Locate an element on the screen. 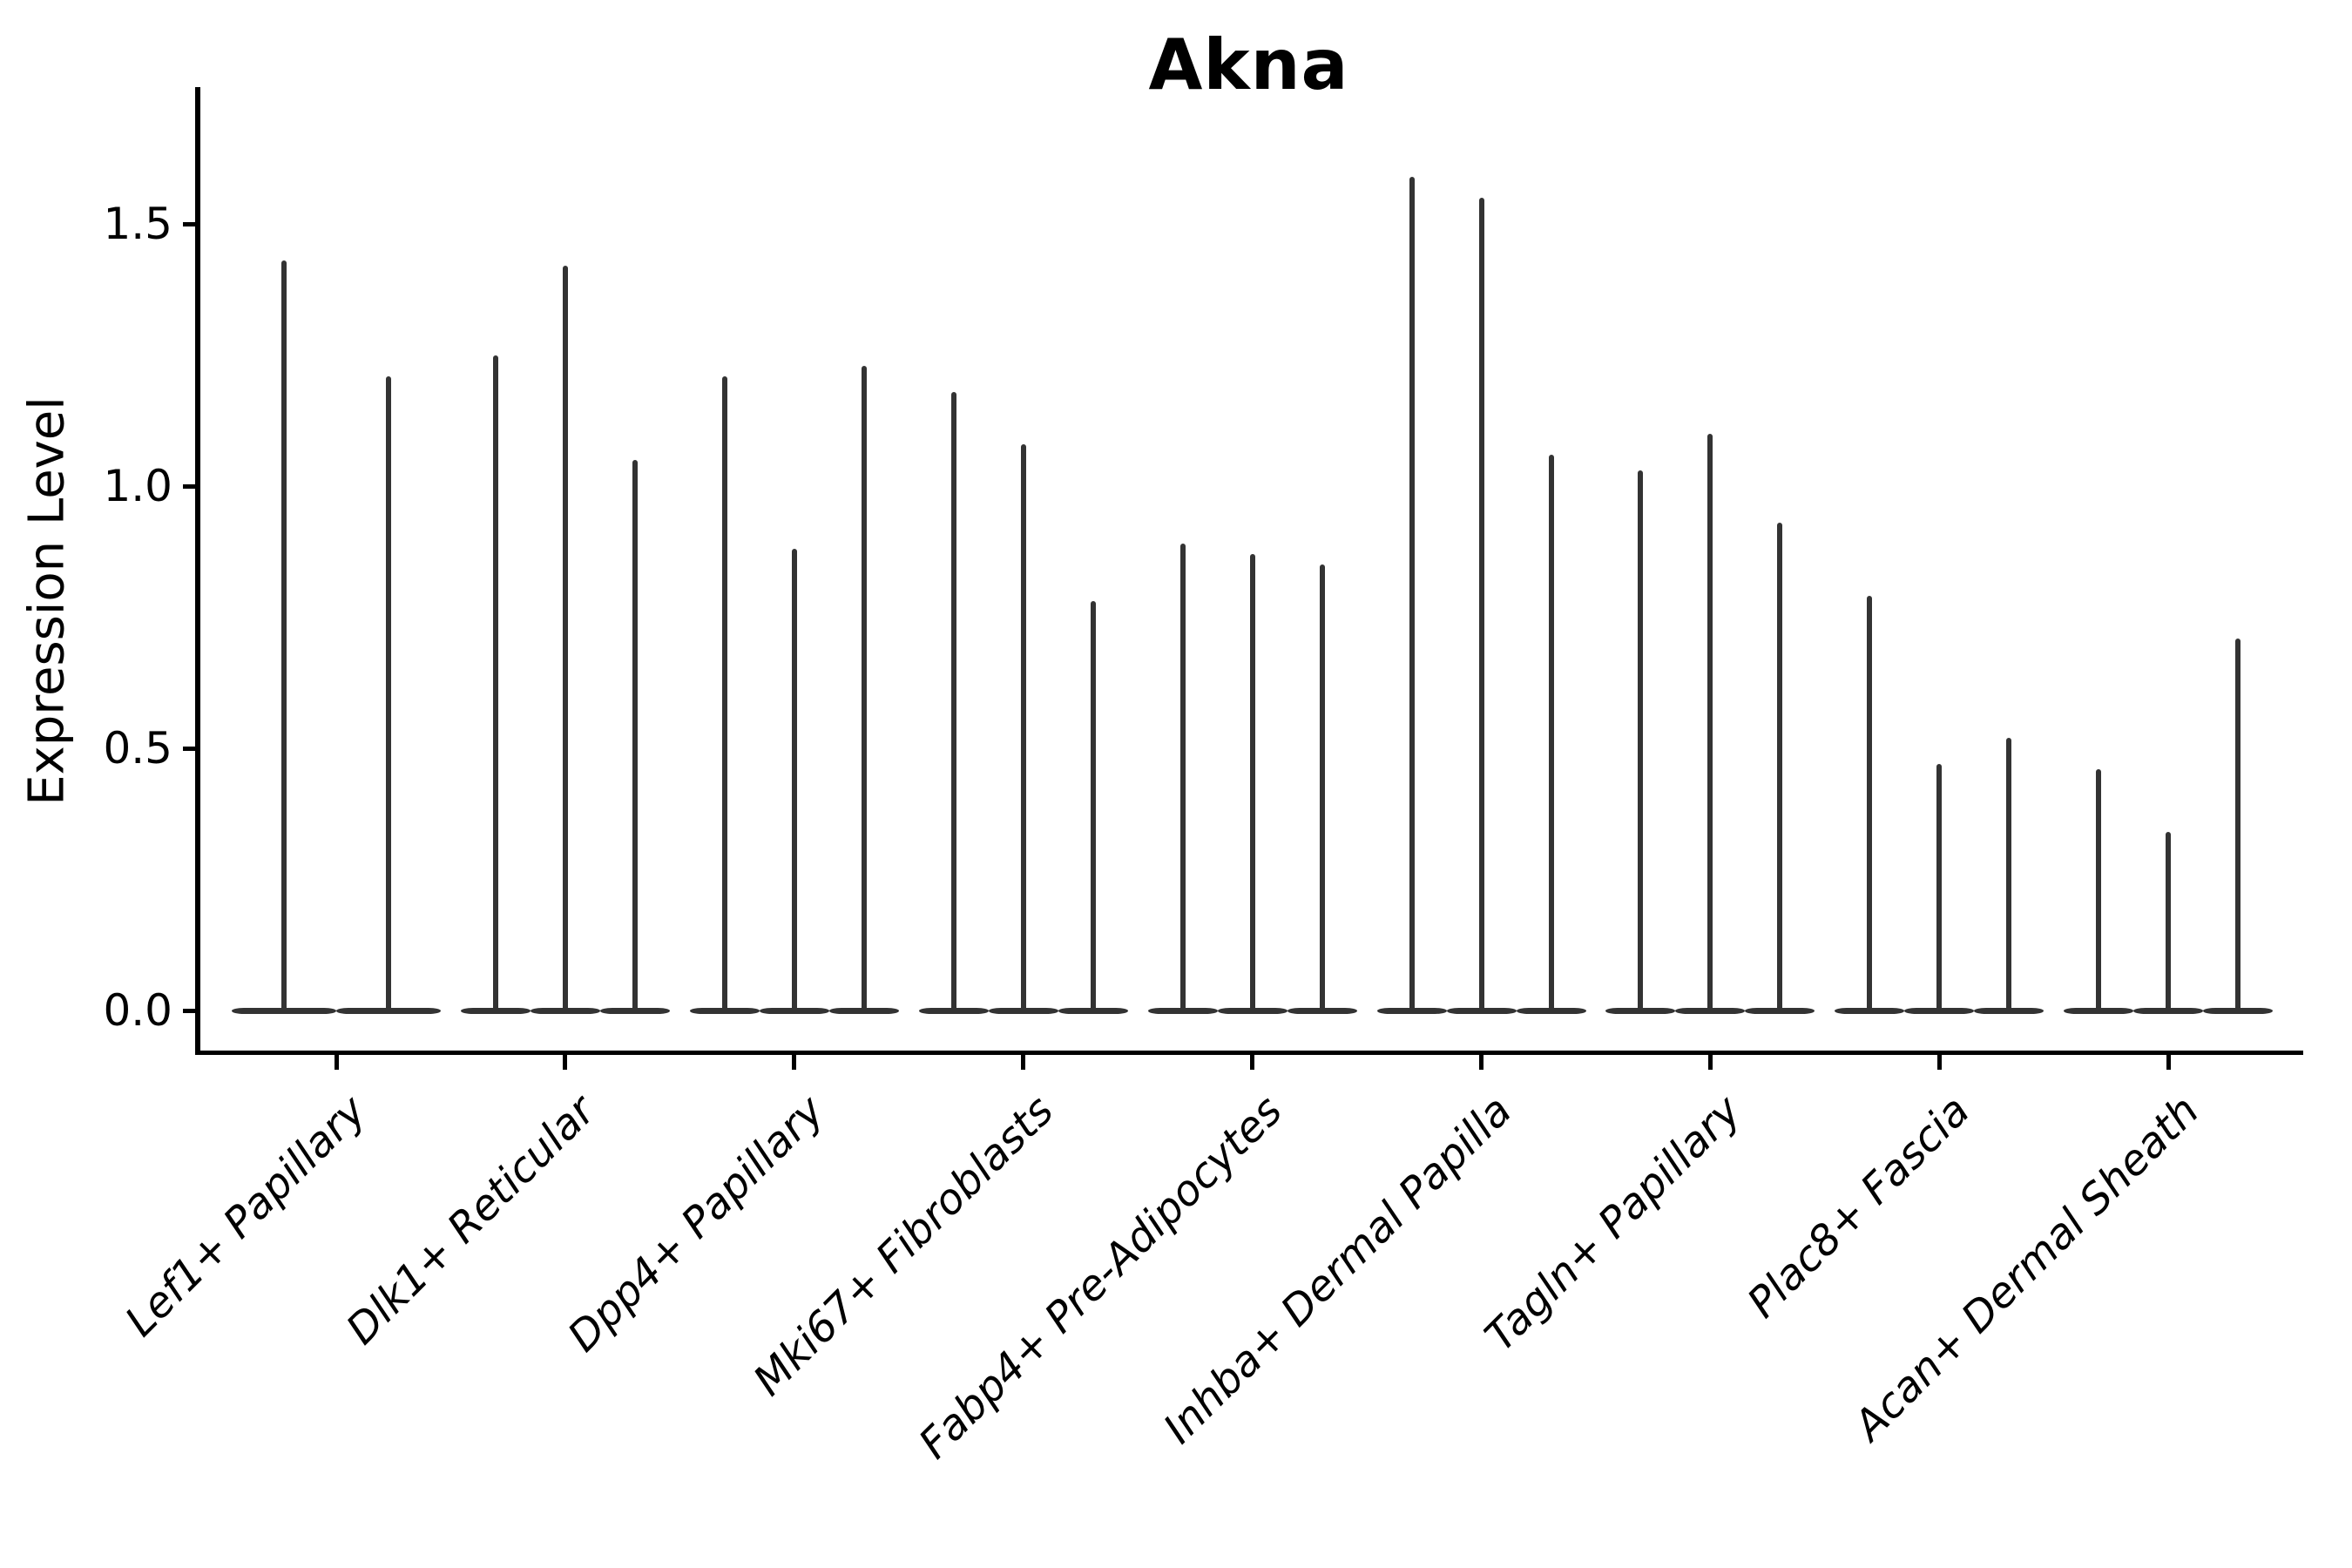  y-tick-label: 1.5 is located at coordinates (137, 224).